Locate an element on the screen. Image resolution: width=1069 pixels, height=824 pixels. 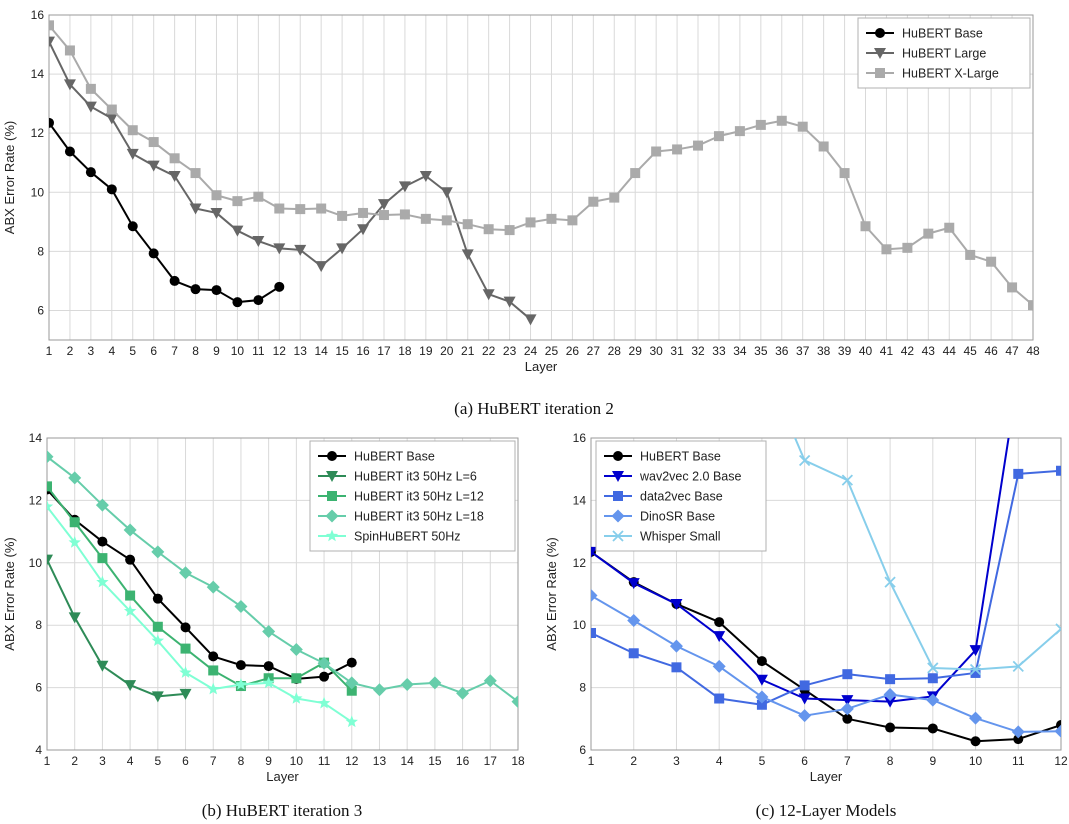
legend-marker-dinosr-base is located at coordinates (618, 516).